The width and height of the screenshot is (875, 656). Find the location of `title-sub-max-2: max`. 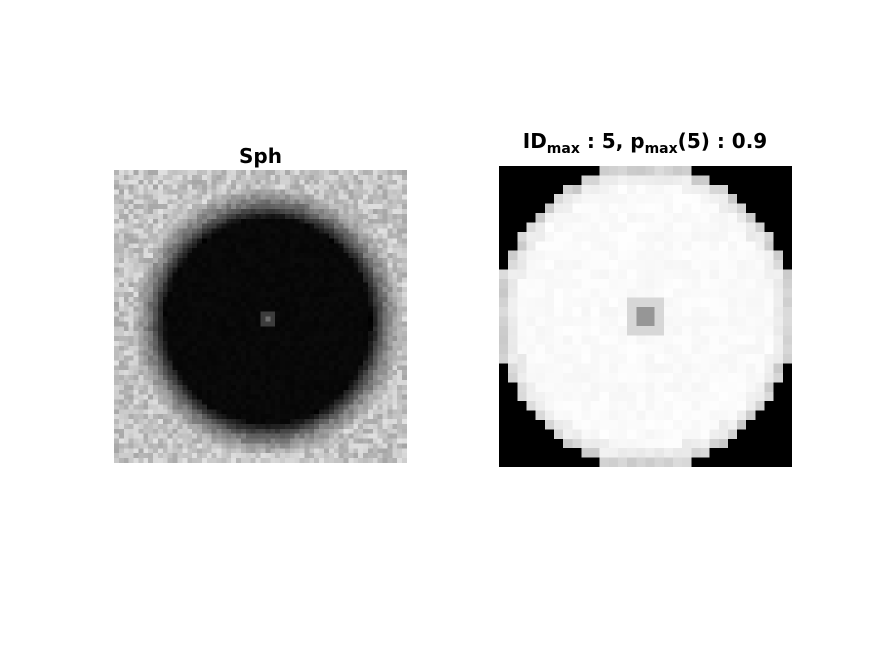

title-sub-max-2: max is located at coordinates (661, 149).